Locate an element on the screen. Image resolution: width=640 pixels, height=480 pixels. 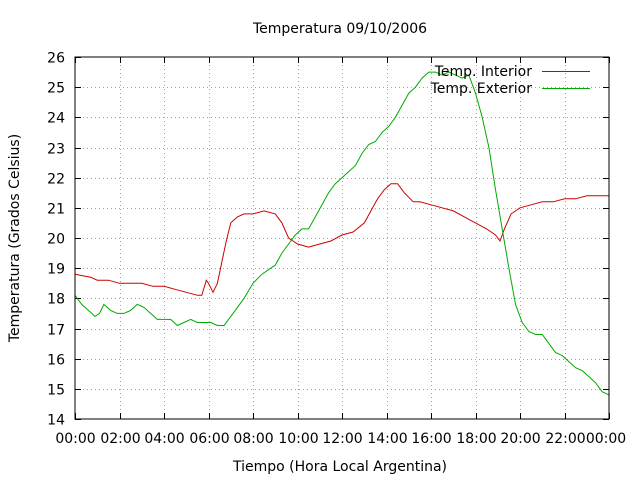
y-tick-label: 22 is located at coordinates (56, 180).